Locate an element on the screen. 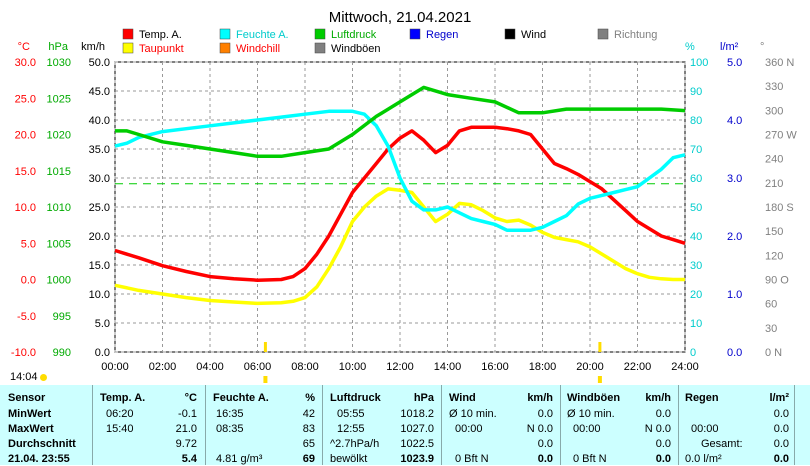 Image resolution: width=810 pixels, height=466 pixels. pressure-tick: 1020 is located at coordinates (59, 136).